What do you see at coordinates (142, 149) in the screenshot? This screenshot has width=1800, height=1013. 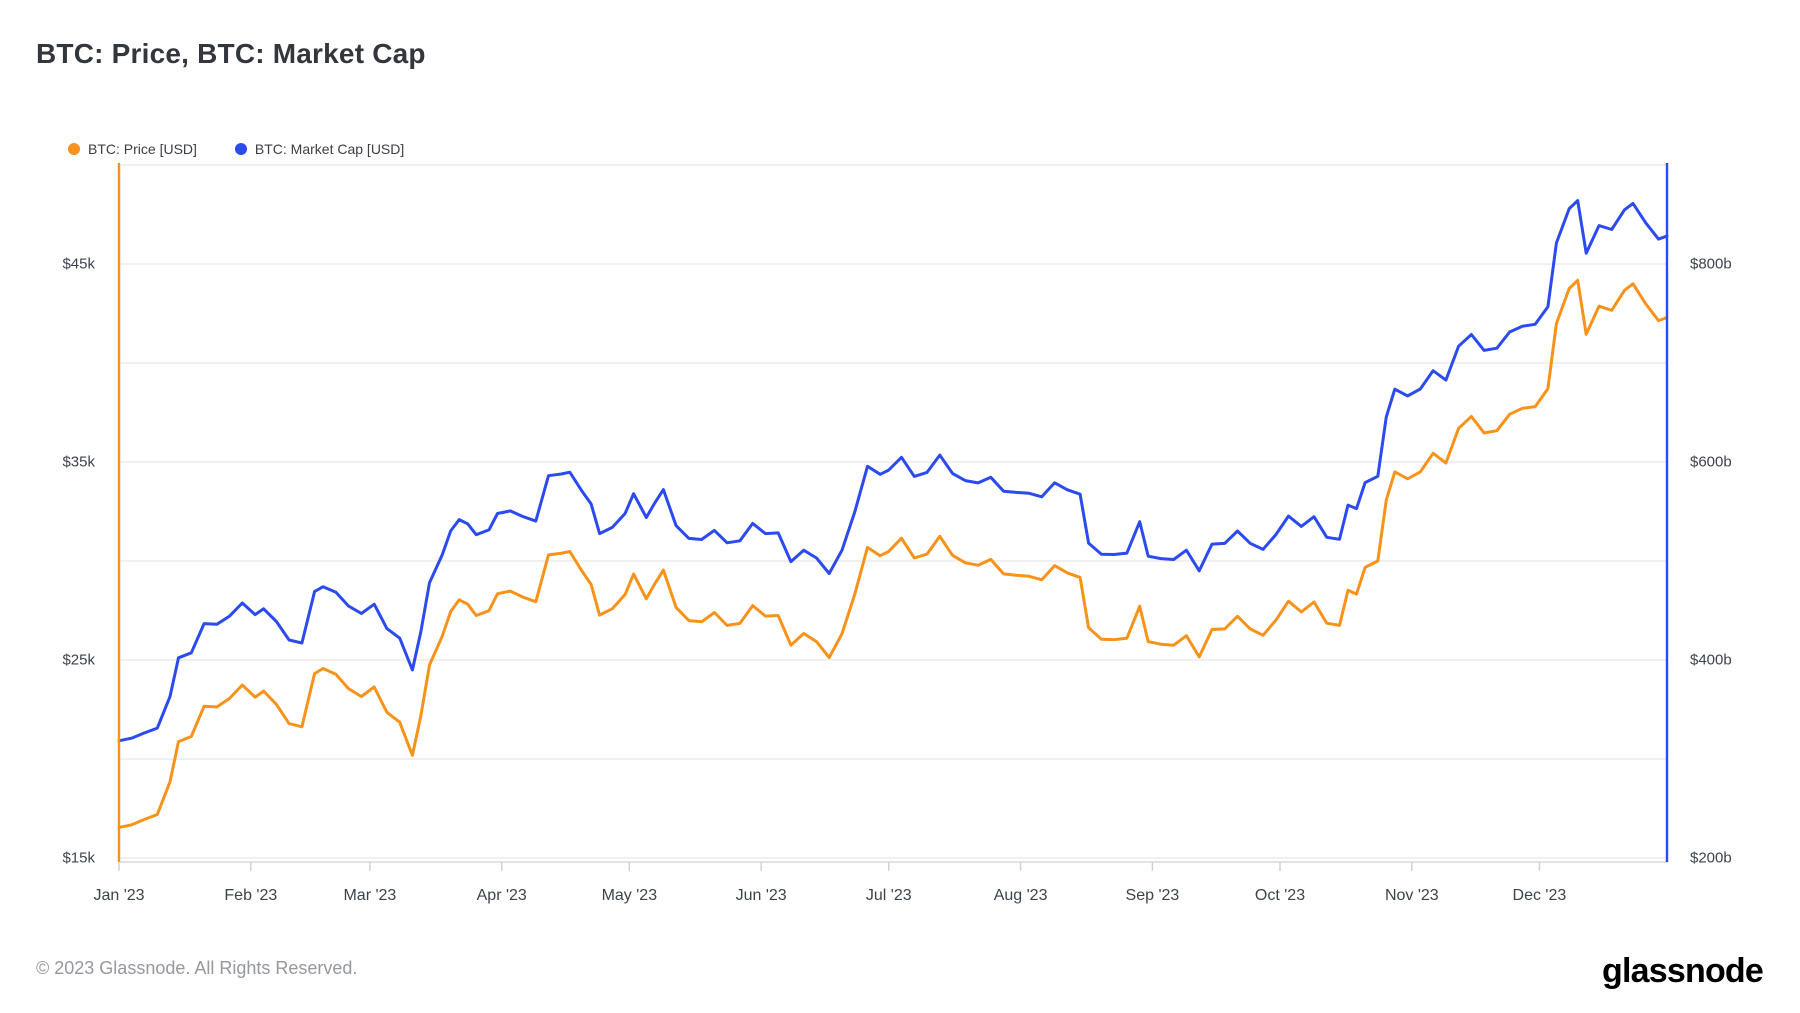 I see `legend-label-price: BTC: Price [USD]` at bounding box center [142, 149].